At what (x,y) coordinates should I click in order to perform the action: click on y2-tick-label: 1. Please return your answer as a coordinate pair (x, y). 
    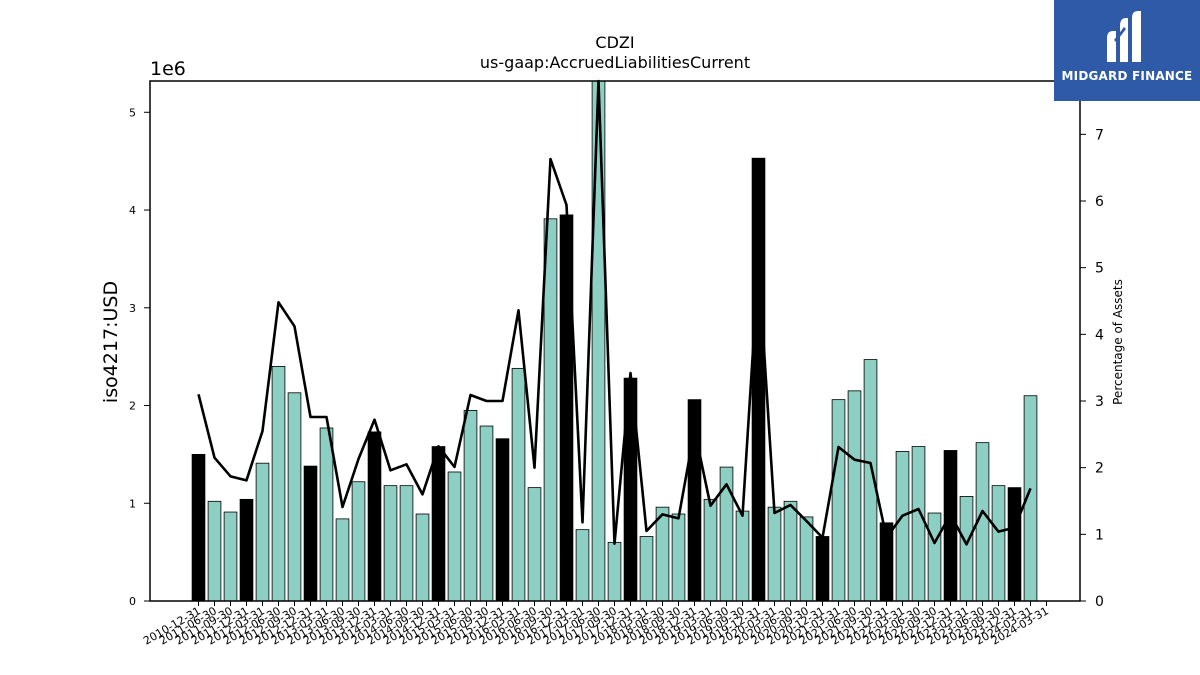
    Looking at the image, I should click on (1099, 535).